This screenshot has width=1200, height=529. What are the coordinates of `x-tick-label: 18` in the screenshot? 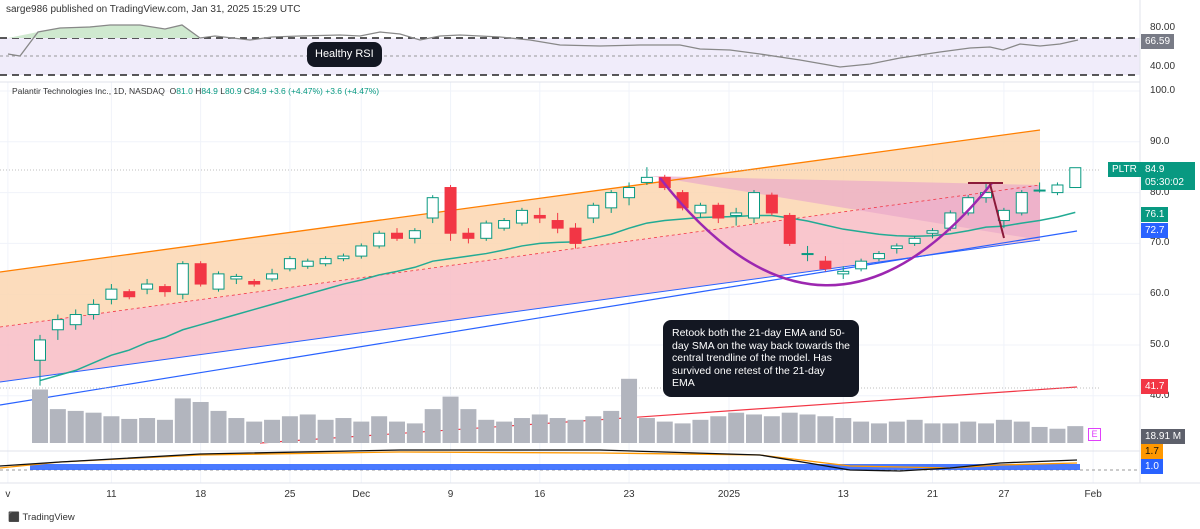 It's located at (201, 494).